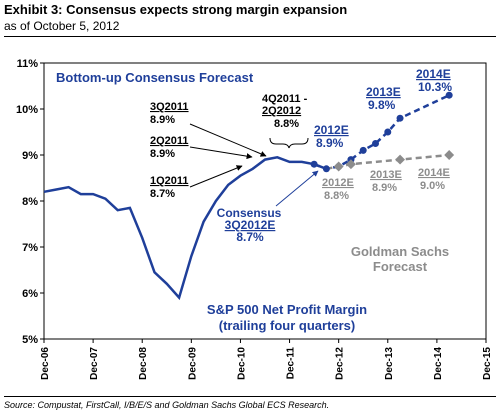 Image resolution: width=500 pixels, height=416 pixels. What do you see at coordinates (30, 156) in the screenshot?
I see `y-tick-label: 9%` at bounding box center [30, 156].